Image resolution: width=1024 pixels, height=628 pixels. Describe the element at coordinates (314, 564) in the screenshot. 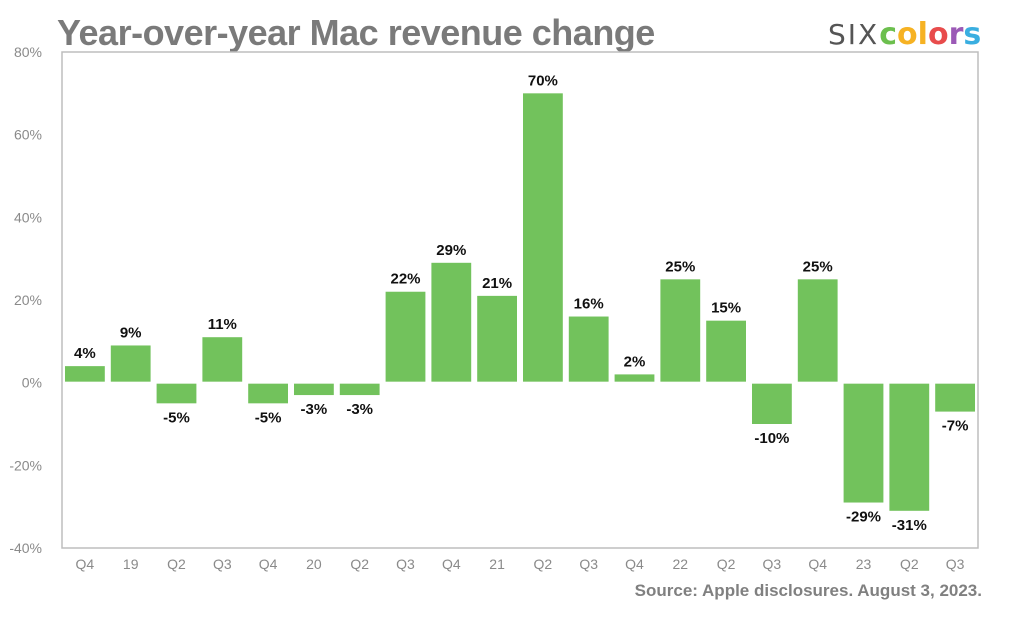

I see `x-tick-label: 20` at that location.